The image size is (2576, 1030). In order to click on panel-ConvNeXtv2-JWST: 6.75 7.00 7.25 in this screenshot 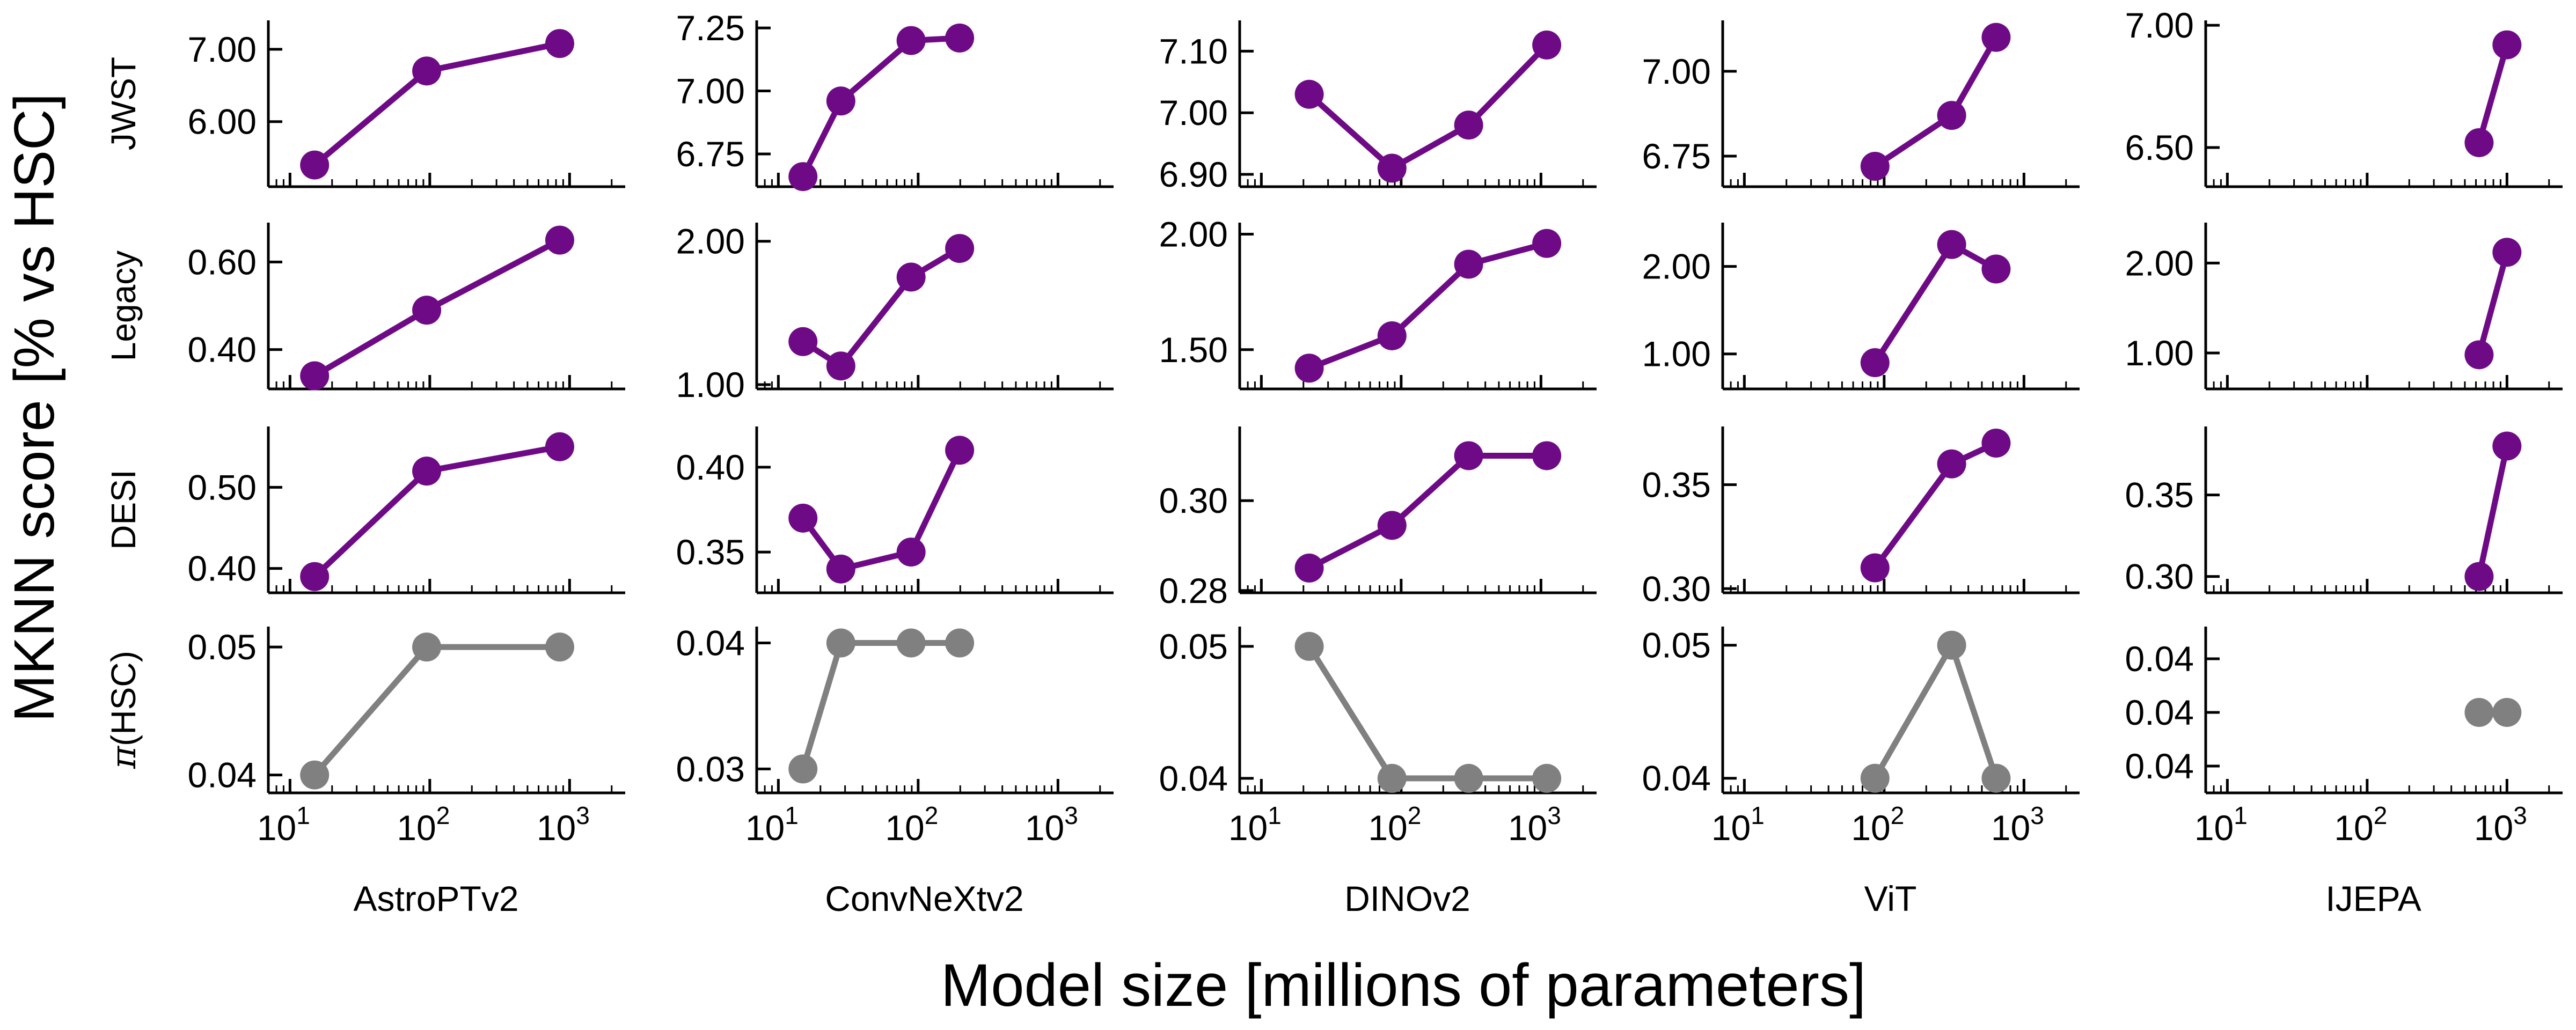, I will do `click(895, 100)`.